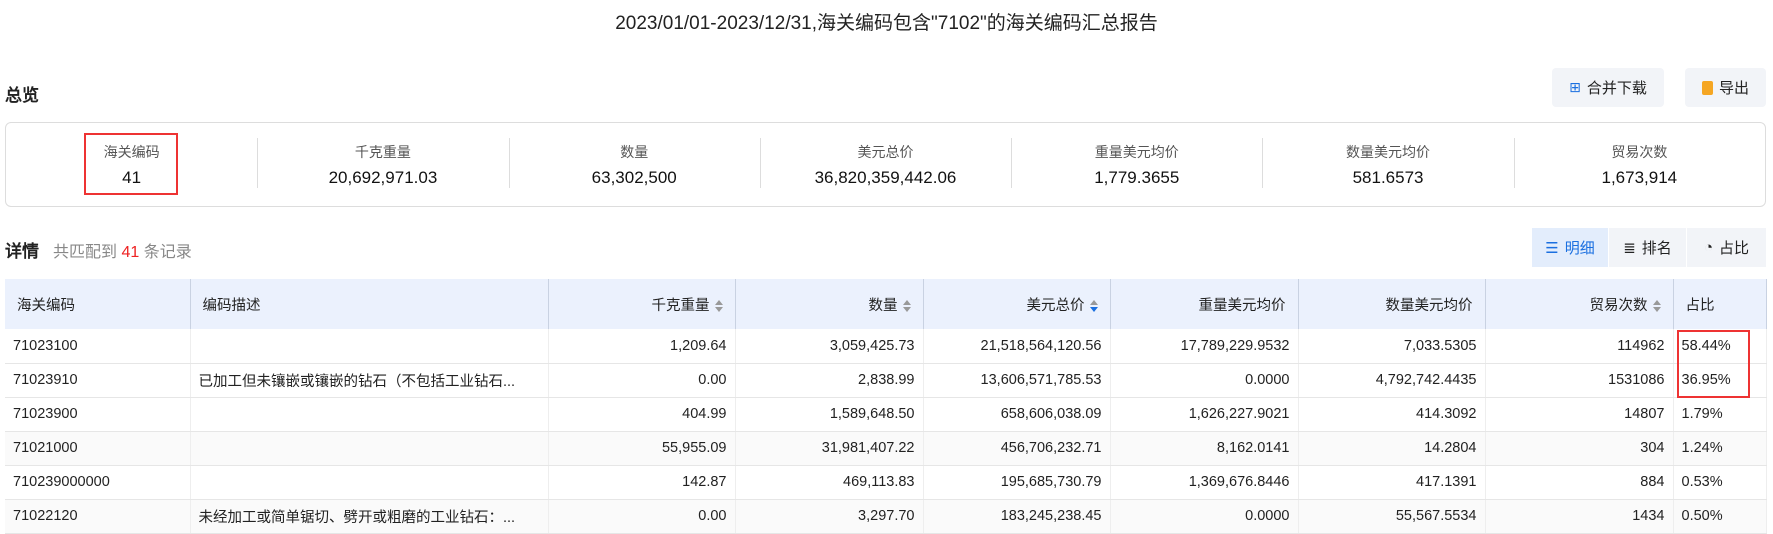 Image resolution: width=1773 pixels, height=534 pixels. What do you see at coordinates (1017, 516) in the screenshot?
I see `table-cell: 183,245,238.45` at bounding box center [1017, 516].